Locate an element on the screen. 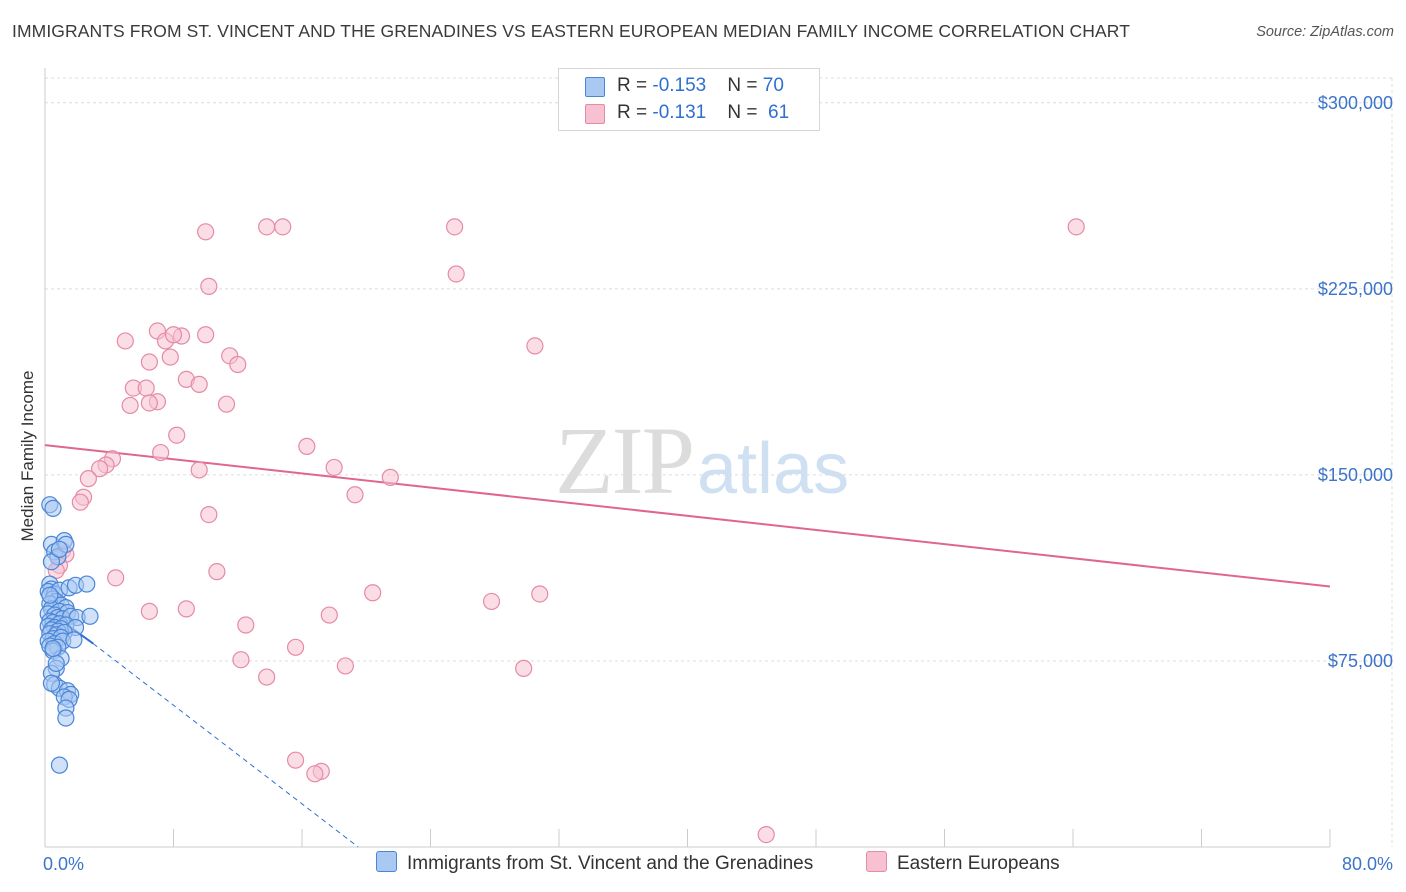  series-swatch-blue is located at coordinates (386, 861).